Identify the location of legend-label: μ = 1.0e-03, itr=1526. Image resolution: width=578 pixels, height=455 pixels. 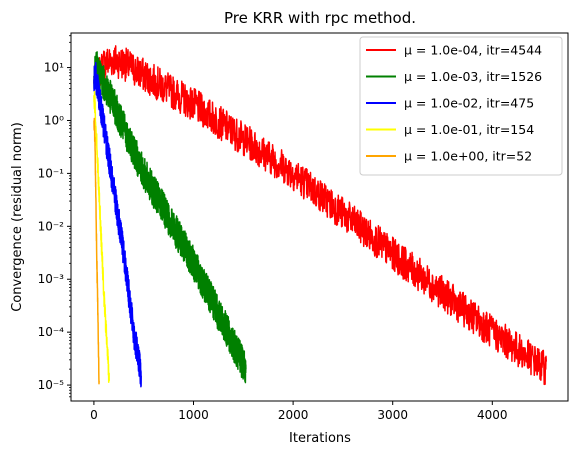
(473, 76).